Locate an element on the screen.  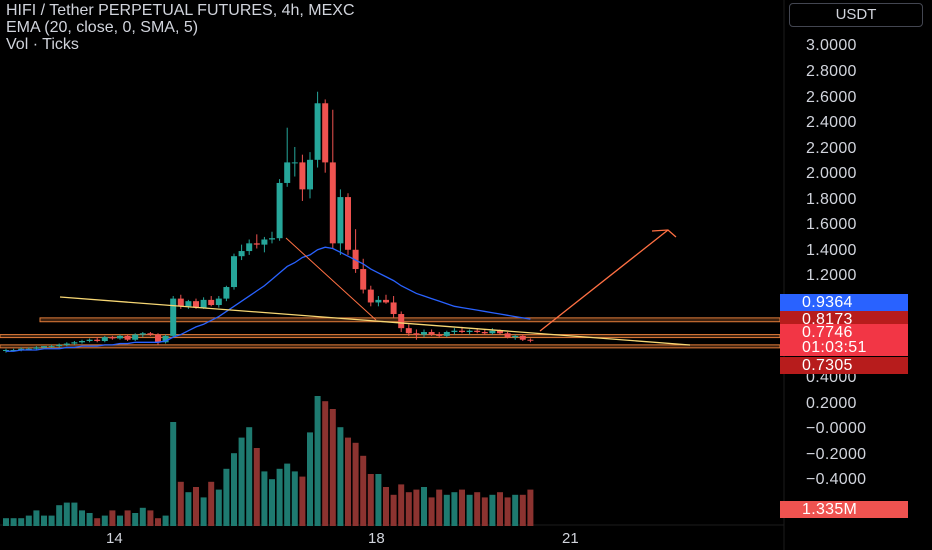
price-axis-label: 2.6000 is located at coordinates (831, 97).